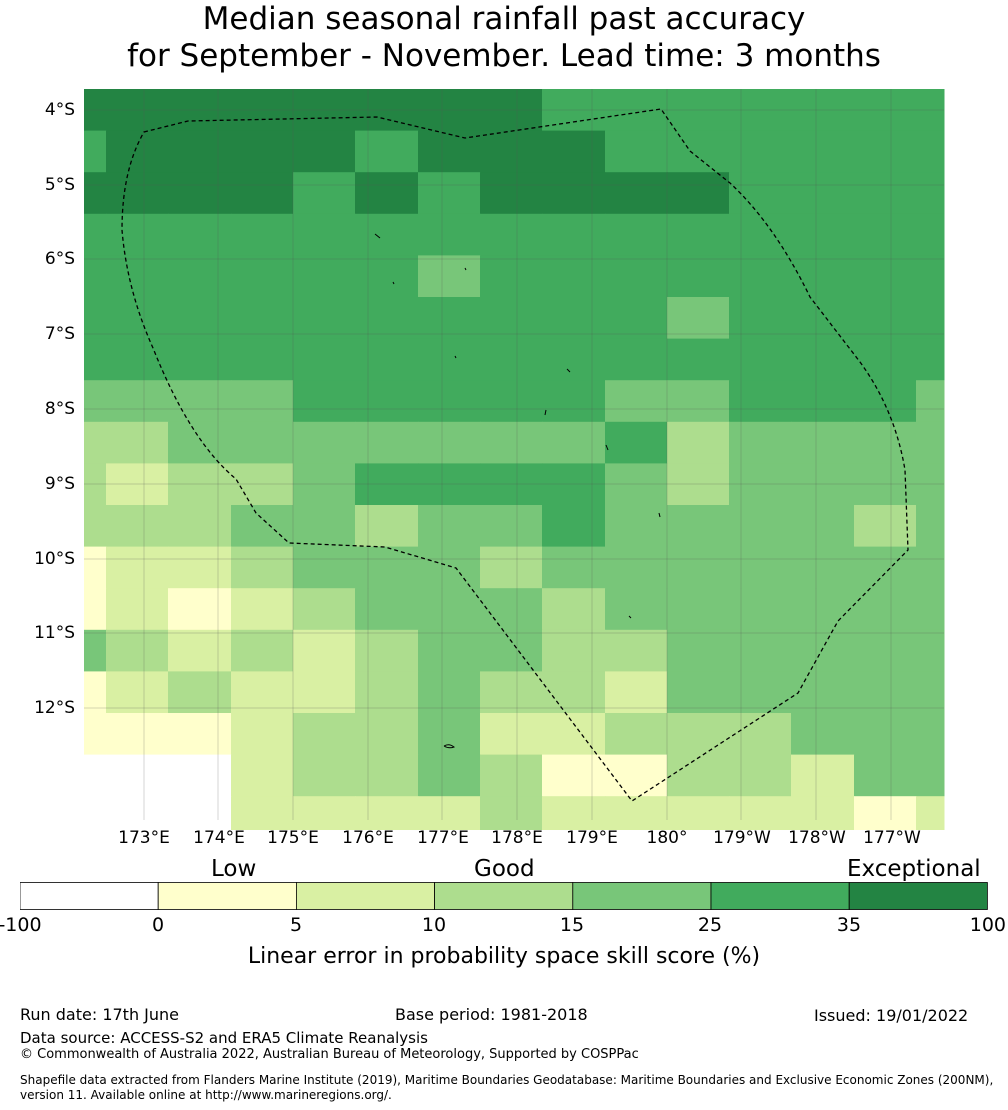 The height and width of the screenshot is (1110, 1008). I want to click on colorbar-tick: -100, so click(21, 925).